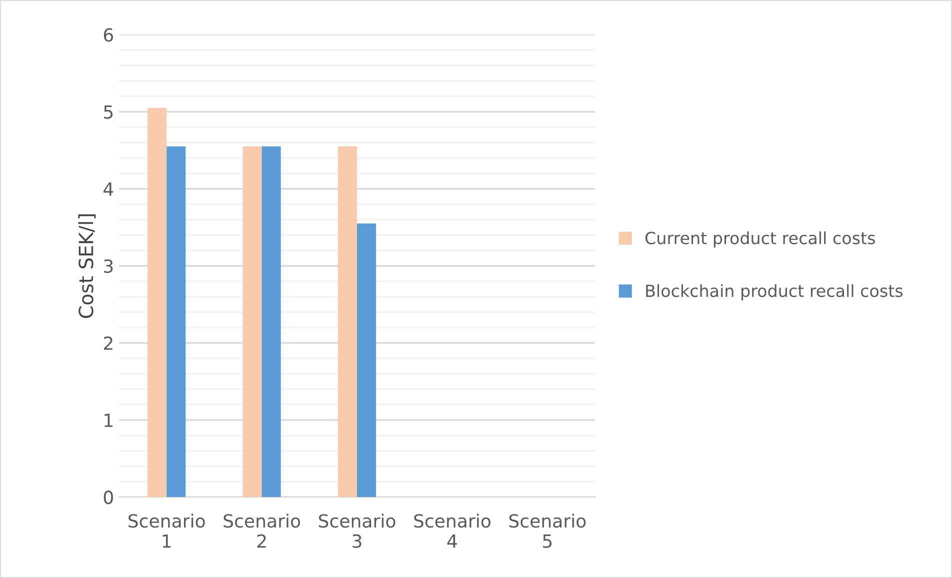 The height and width of the screenshot is (578, 952). What do you see at coordinates (87, 266) in the screenshot?
I see `y-axis-title: Cost SEK/l]` at bounding box center [87, 266].